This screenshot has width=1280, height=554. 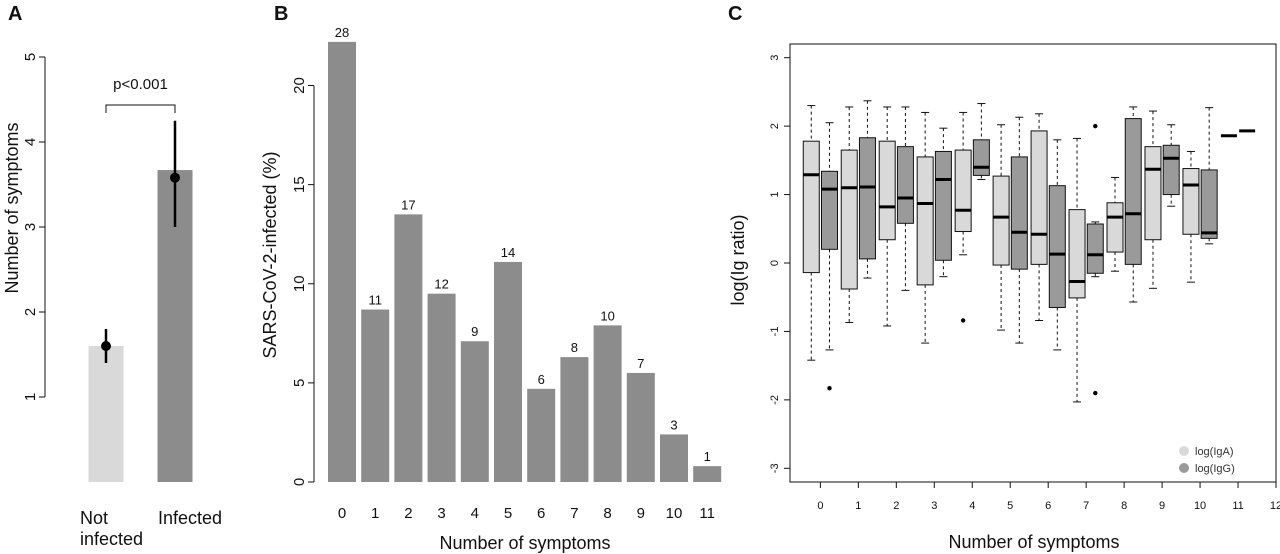 What do you see at coordinates (302, 281) in the screenshot?
I see `panel-b-y-ticks: 0 5 10 15 20` at bounding box center [302, 281].